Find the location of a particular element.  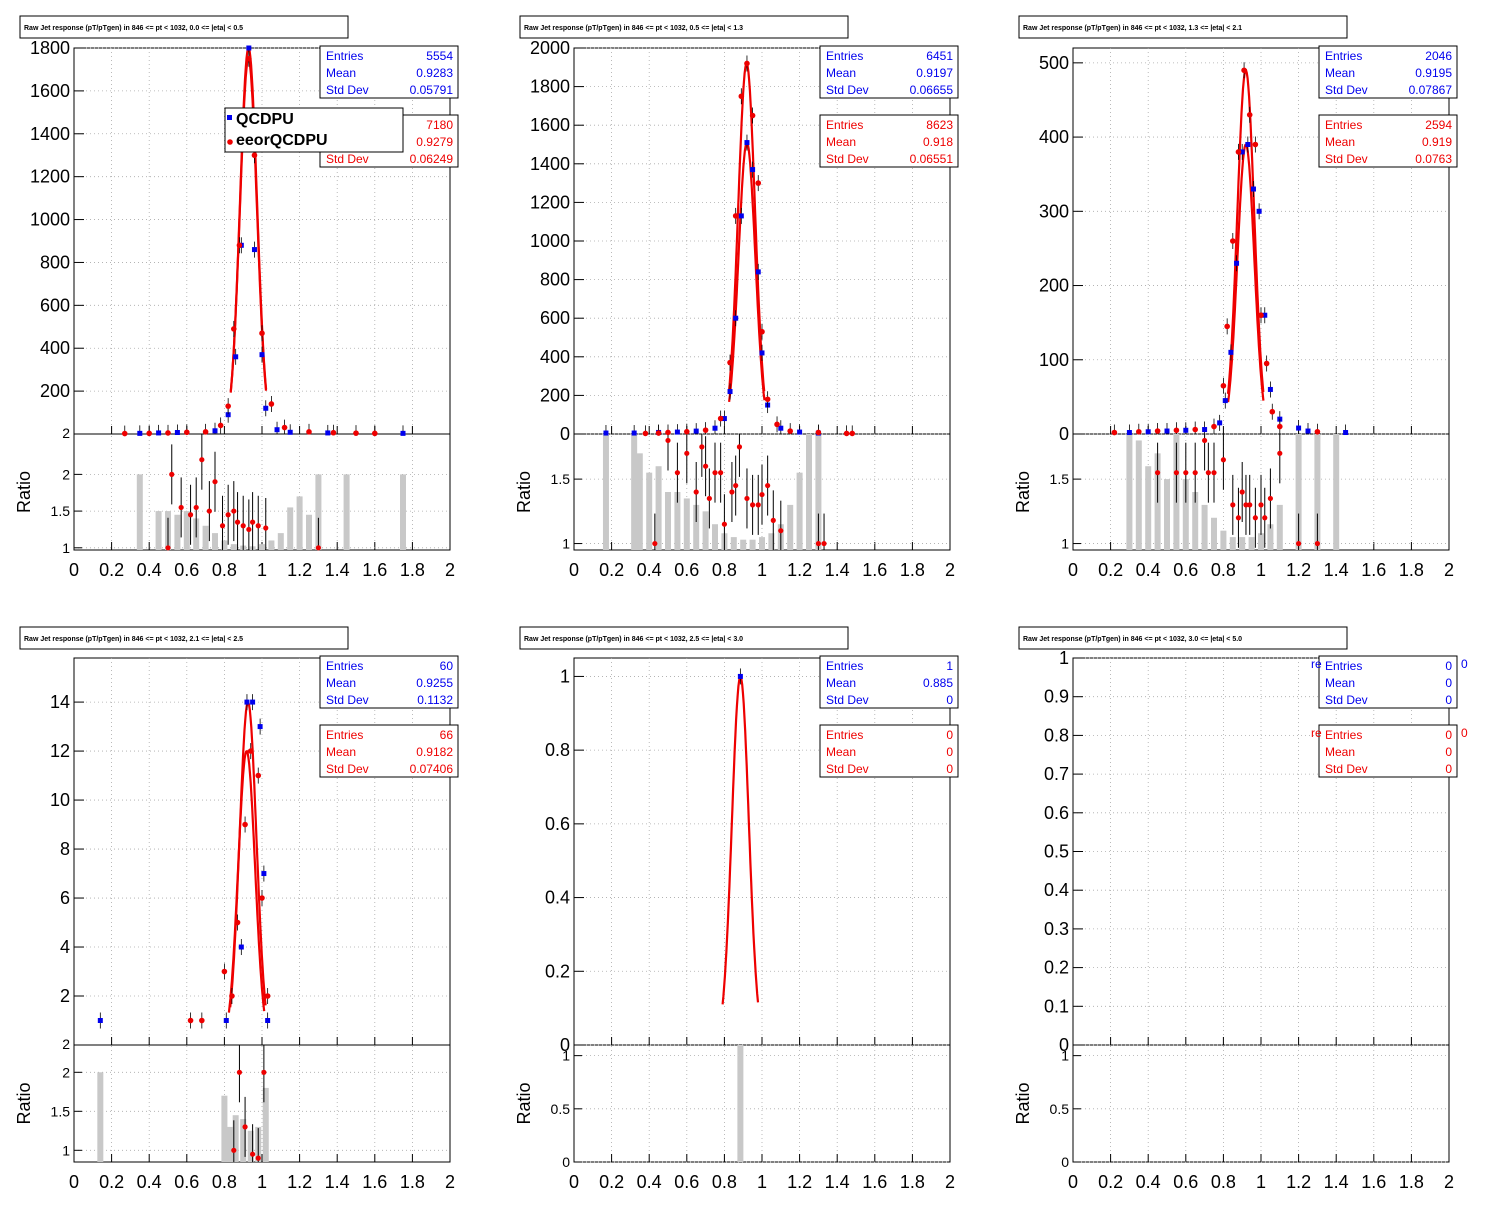

stats-value: 0.9182 is located at coordinates (434, 752).